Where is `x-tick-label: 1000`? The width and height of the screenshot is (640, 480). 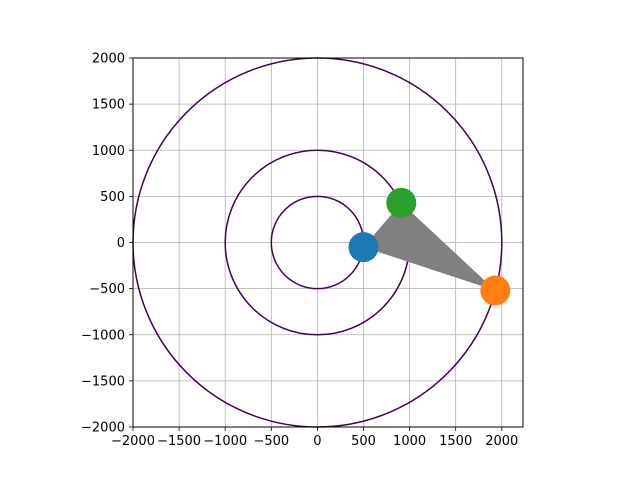 x-tick-label: 1000 is located at coordinates (409, 441).